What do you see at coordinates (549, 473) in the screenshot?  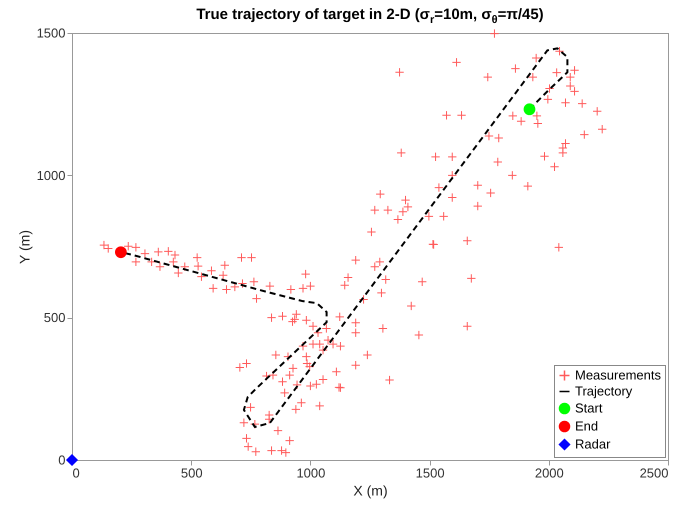 I see `x-tick-label: 2000` at bounding box center [549, 473].